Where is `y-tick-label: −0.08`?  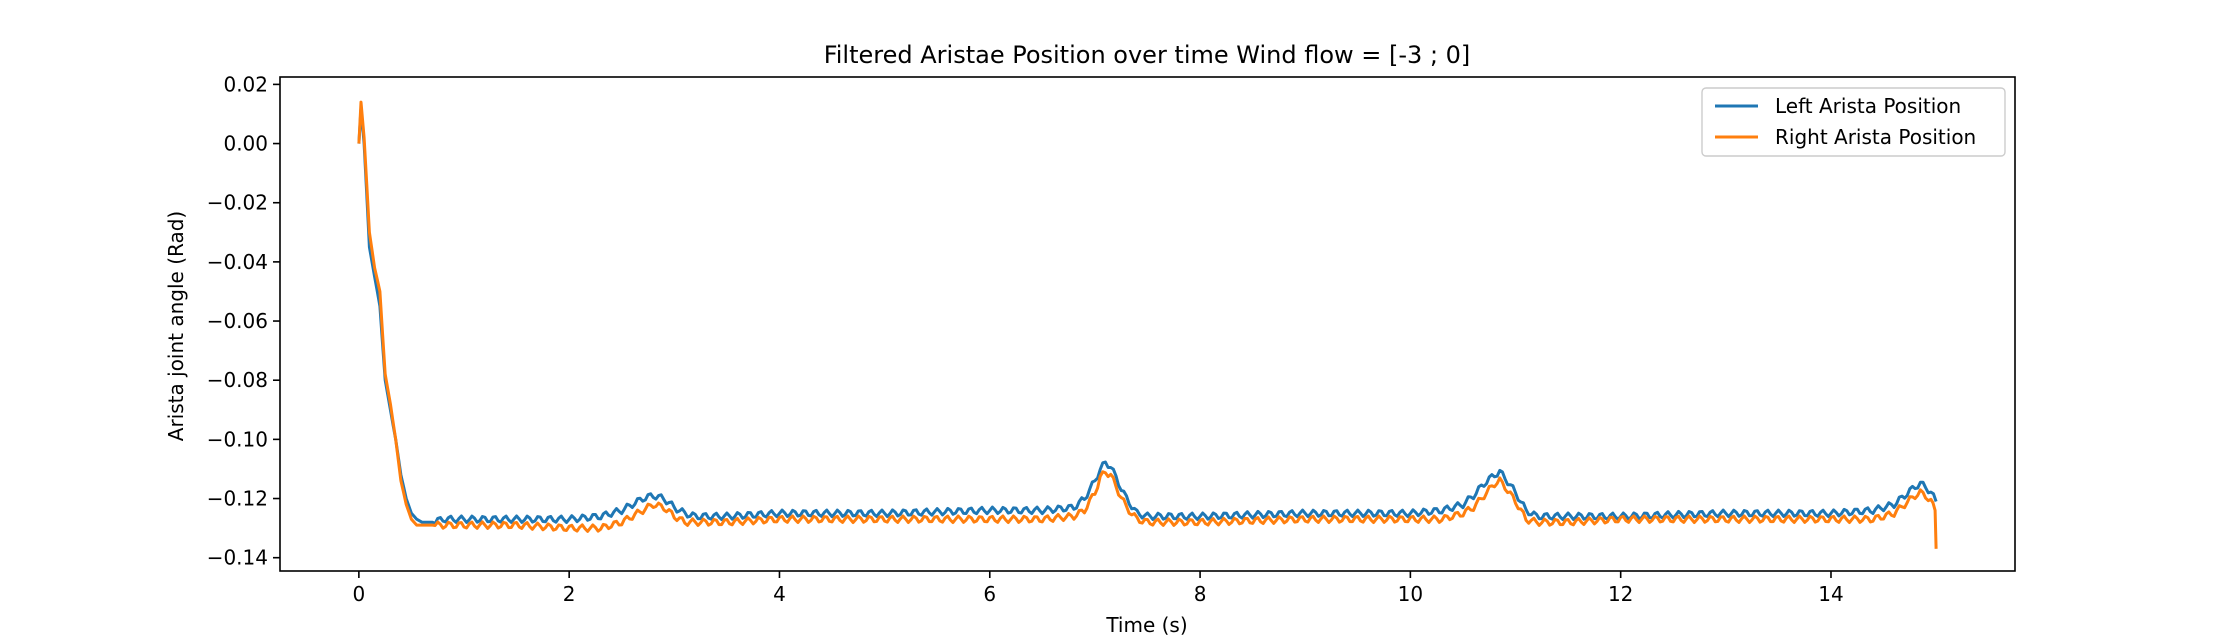 y-tick-label: −0.08 is located at coordinates (237, 380).